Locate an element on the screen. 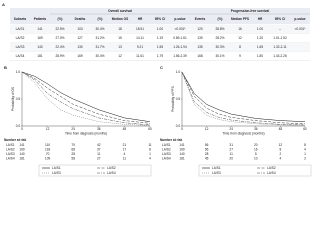  at-risk-count: 12 is located at coordinates (281, 145).